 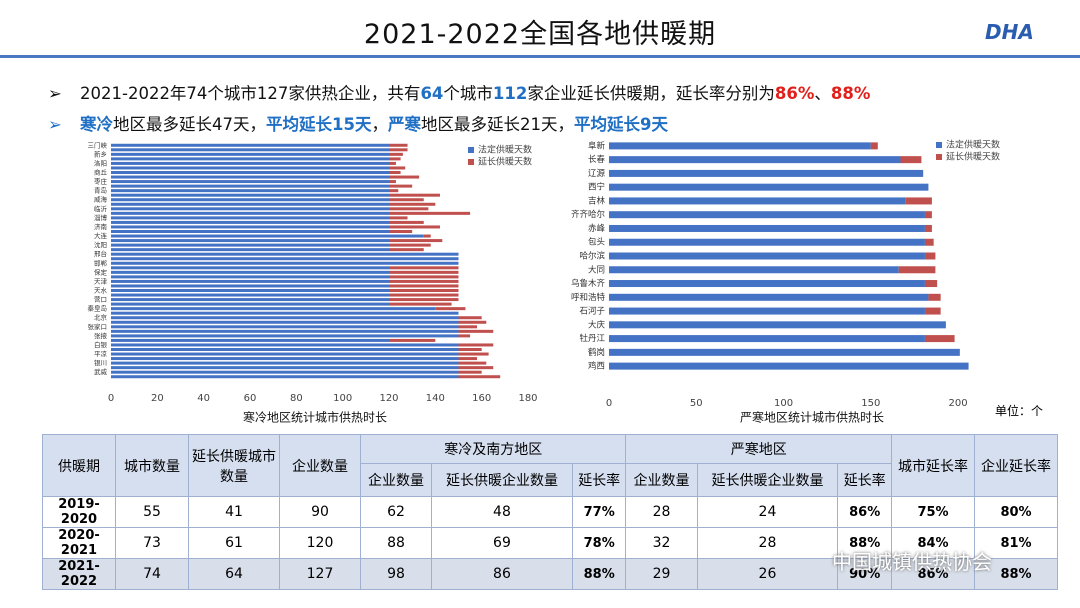 I want to click on bullet-text: 86%, so click(x=794, y=93).